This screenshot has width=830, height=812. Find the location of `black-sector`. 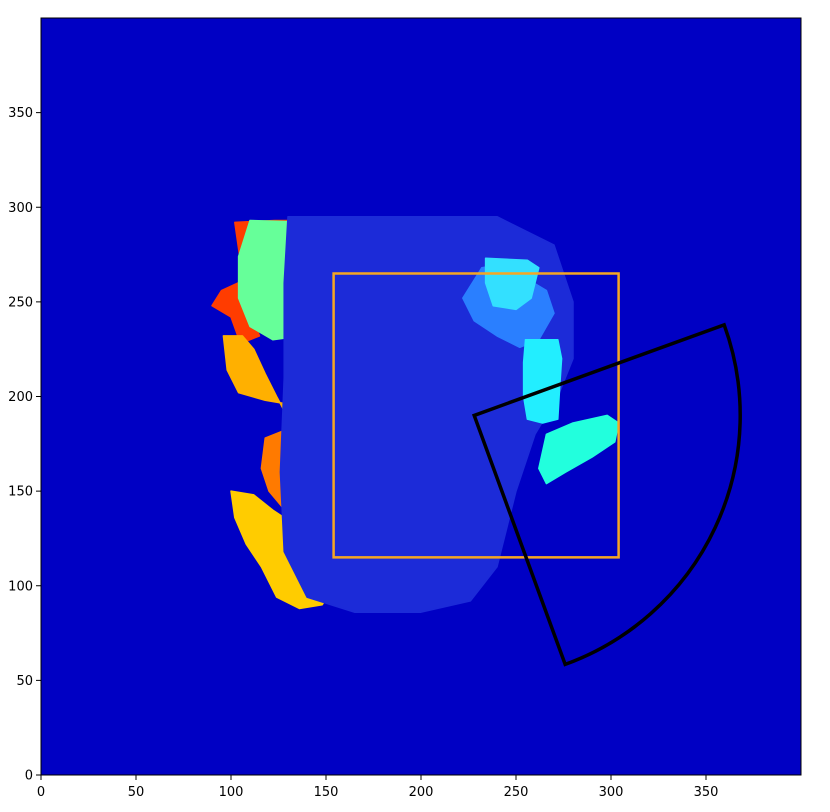

black-sector is located at coordinates (606, 494).